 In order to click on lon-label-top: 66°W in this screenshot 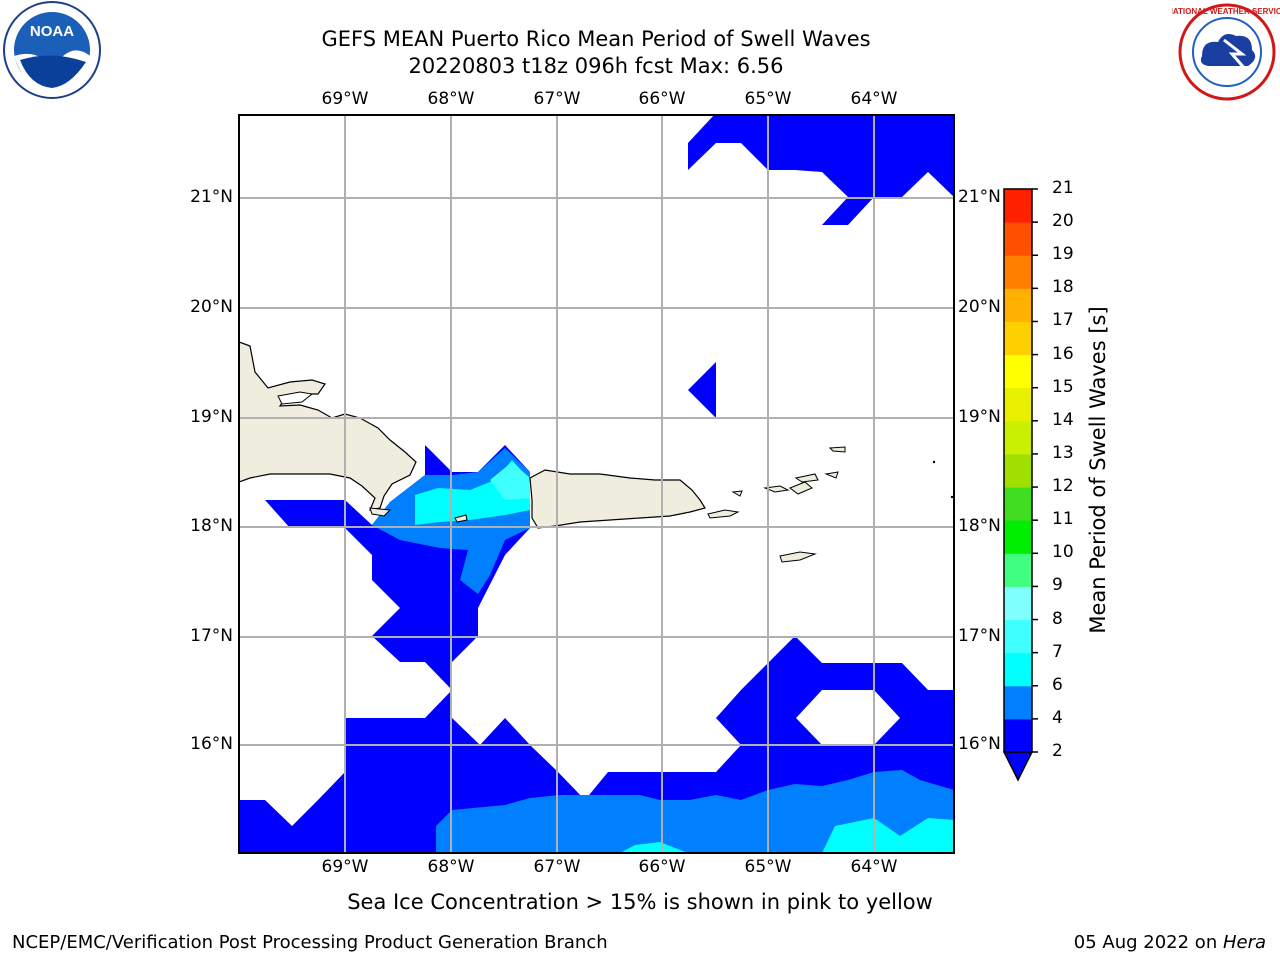, I will do `click(662, 99)`.